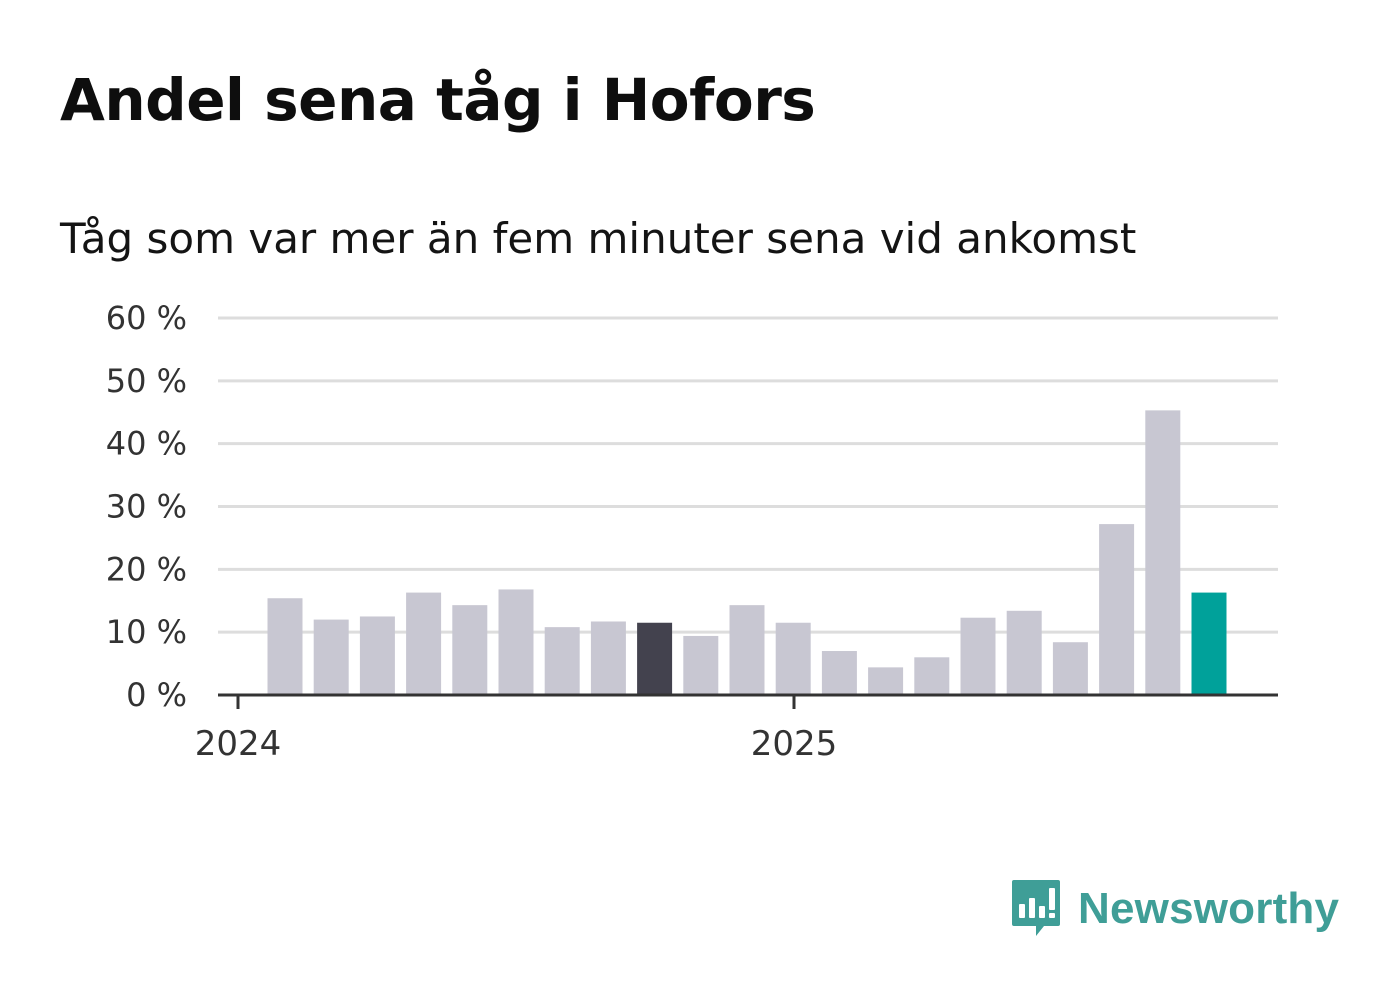 Image resolution: width=1382 pixels, height=999 pixels. Describe the element at coordinates (516, 729) in the screenshot. I see `x-axis-ticks: 2024 2025` at that location.